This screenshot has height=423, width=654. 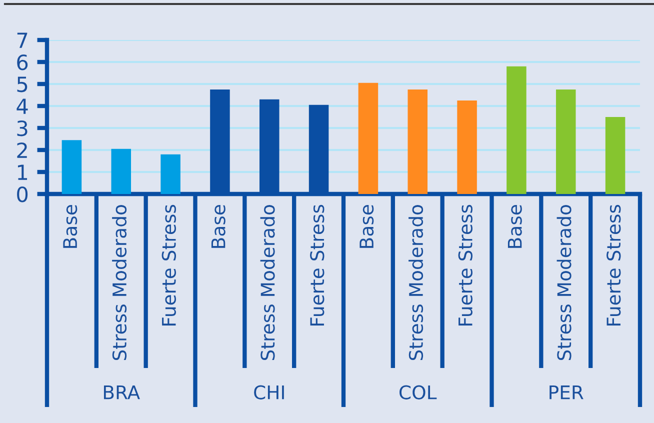 I want to click on y-tick-label: 2, so click(x=22, y=150).